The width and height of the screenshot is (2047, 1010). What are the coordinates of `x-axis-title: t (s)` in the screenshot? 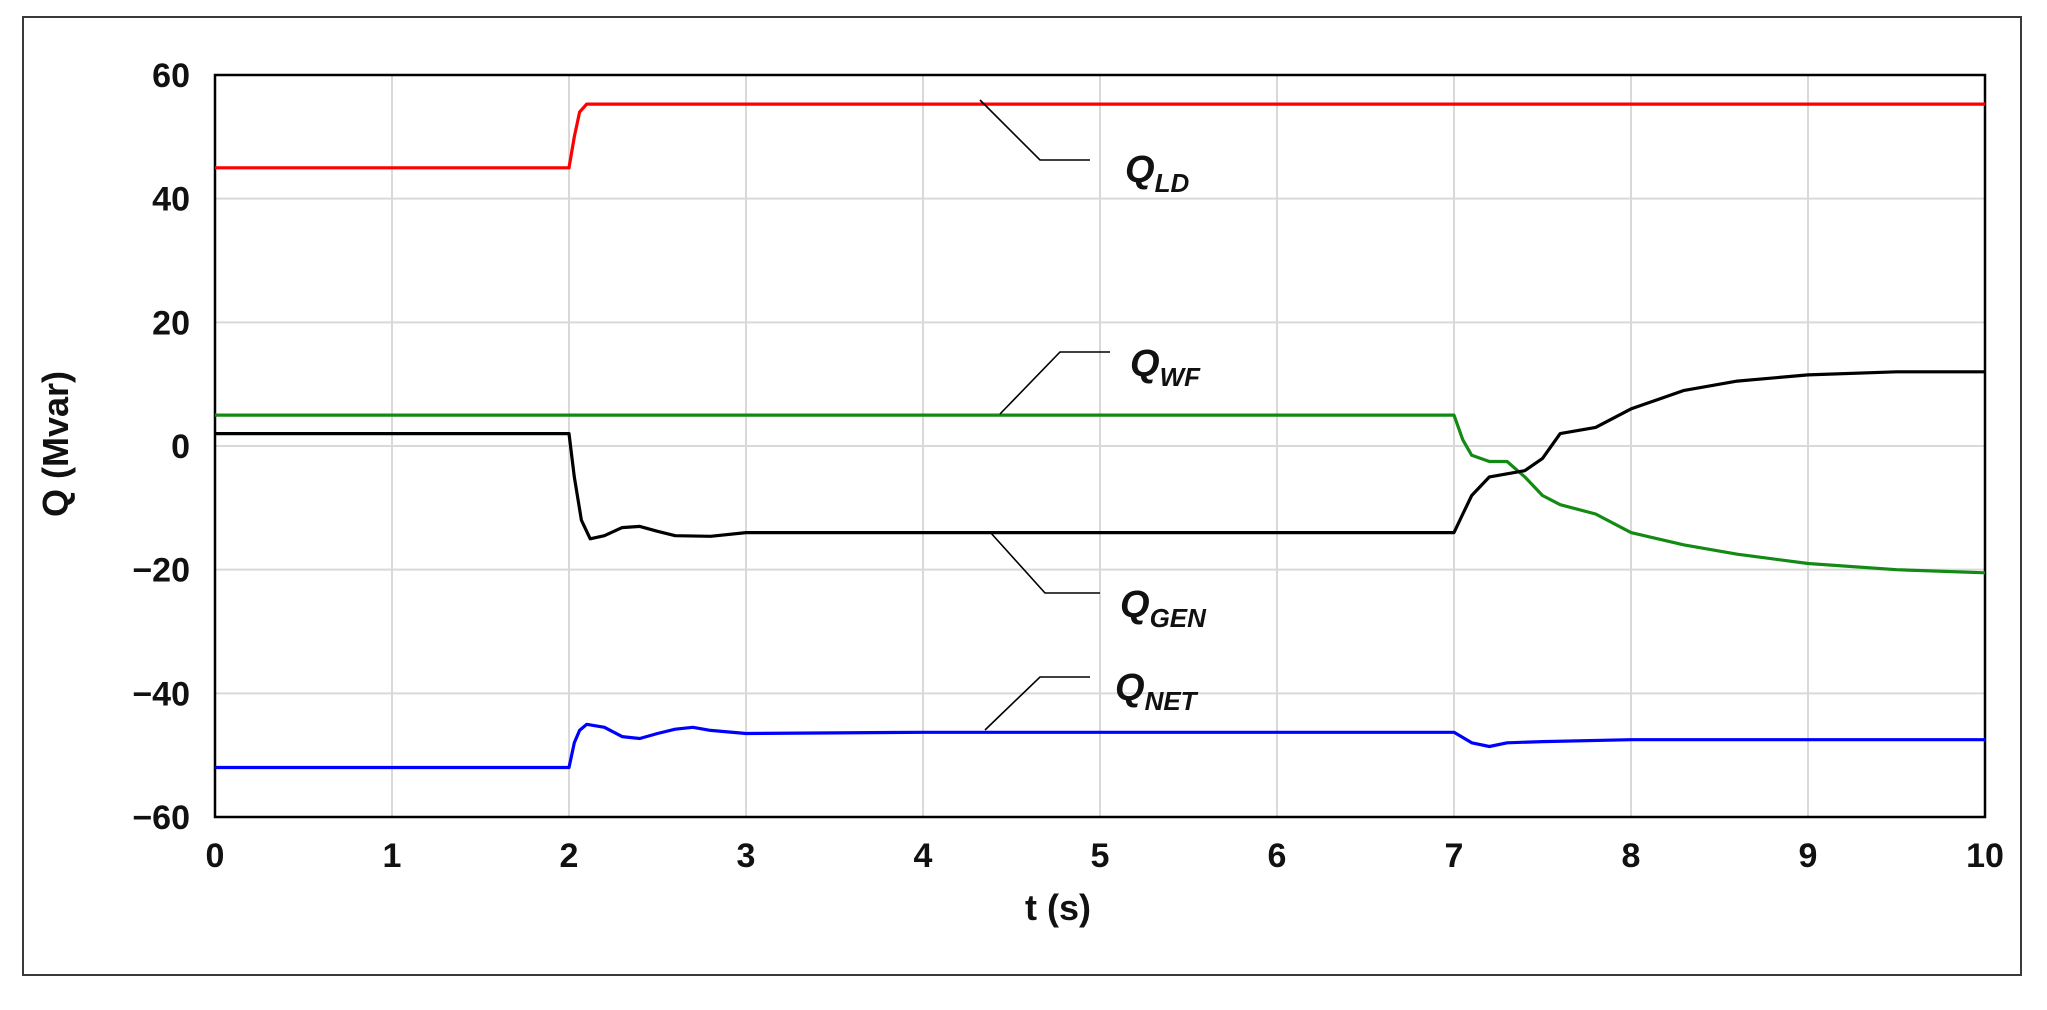 It's located at (1058, 907).